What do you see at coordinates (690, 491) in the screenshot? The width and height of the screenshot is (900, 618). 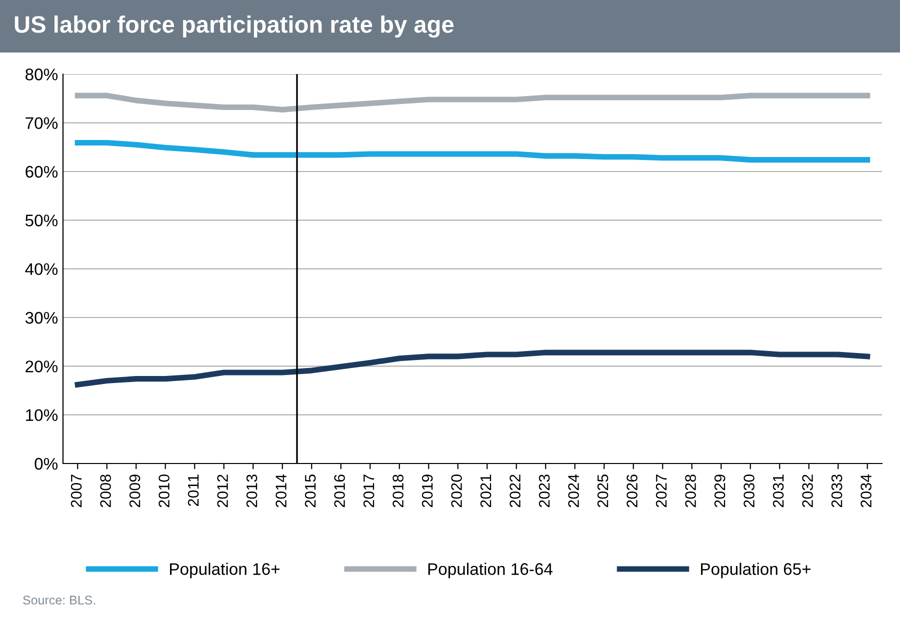 I see `x-tick-label: 2028` at bounding box center [690, 491].